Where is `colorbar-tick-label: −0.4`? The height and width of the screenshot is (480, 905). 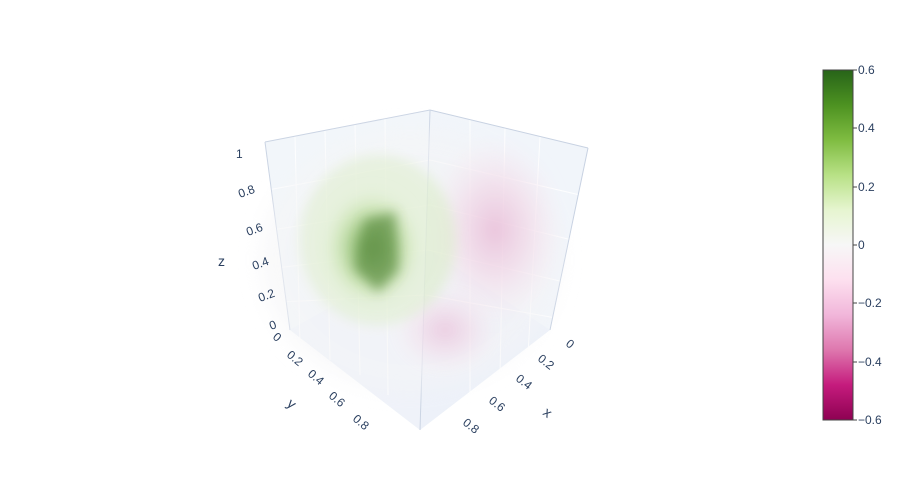 colorbar-tick-label: −0.4 is located at coordinates (870, 362).